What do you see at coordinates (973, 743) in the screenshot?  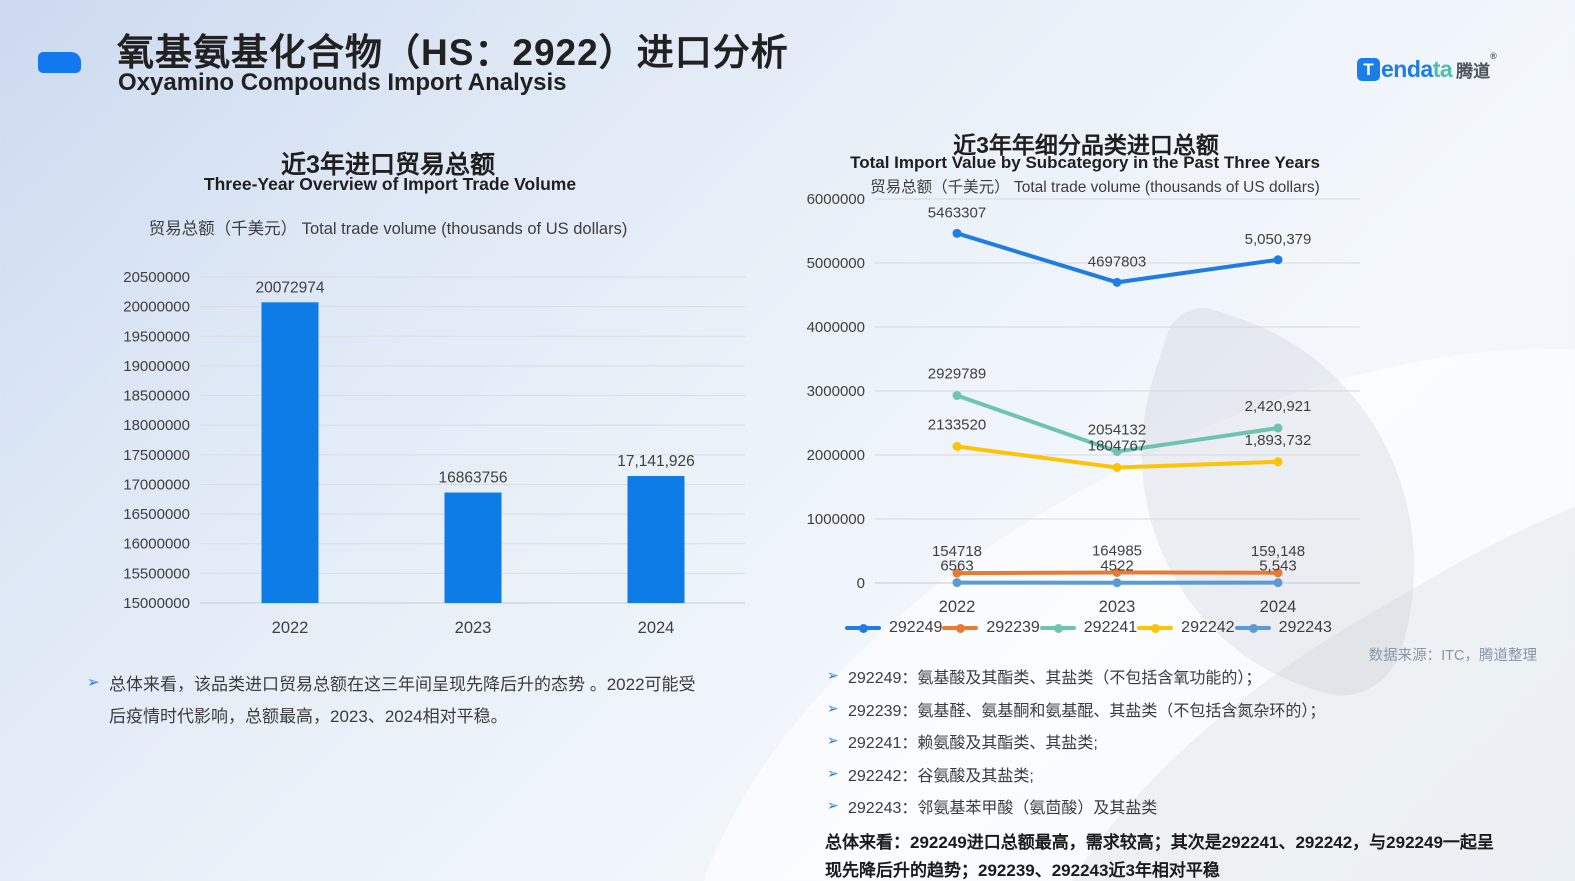 I see `bullet-292241: 292241：赖氨酸及其酯类、其盐类;` at bounding box center [973, 743].